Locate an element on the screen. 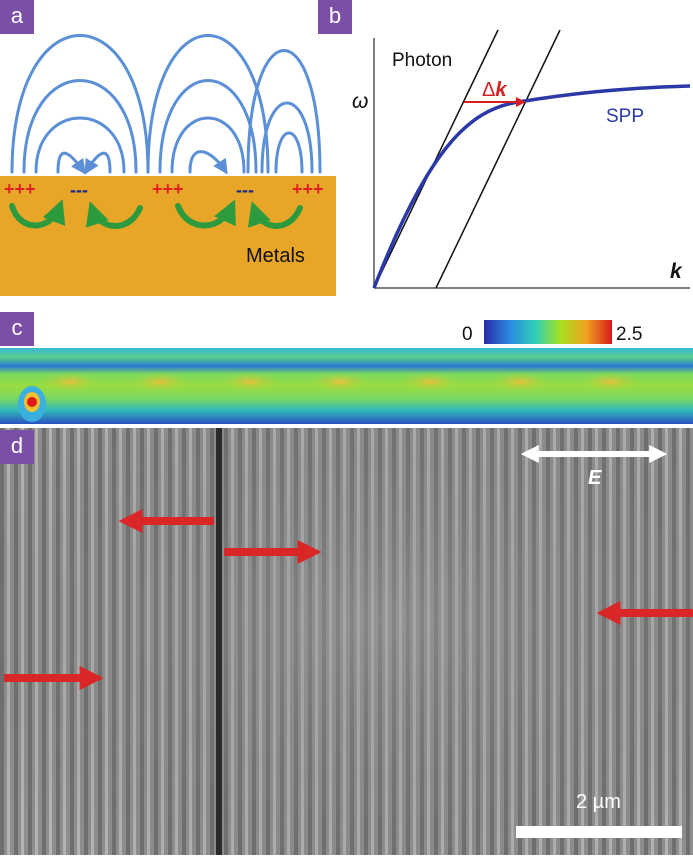  minus-charge-1: --- is located at coordinates (79, 190).